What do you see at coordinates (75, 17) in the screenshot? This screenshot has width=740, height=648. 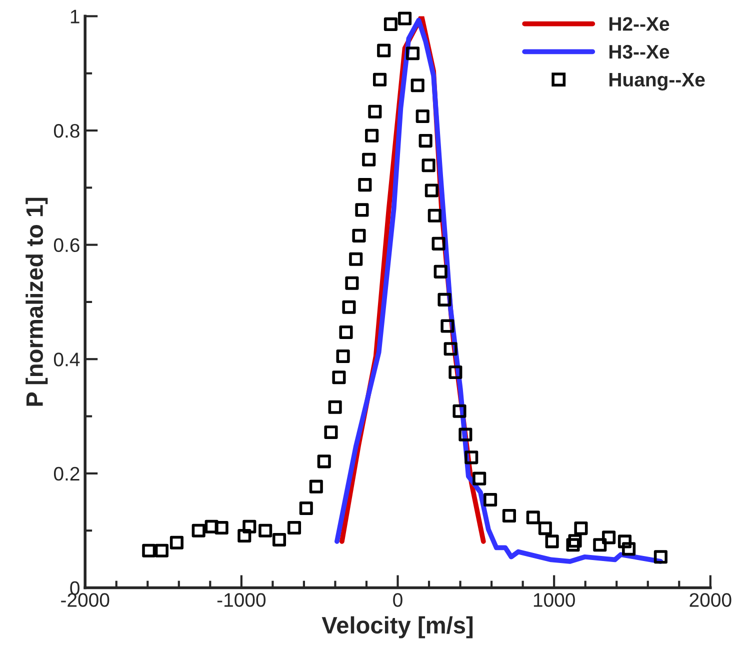 I see `y-tick-label: 1` at bounding box center [75, 17].